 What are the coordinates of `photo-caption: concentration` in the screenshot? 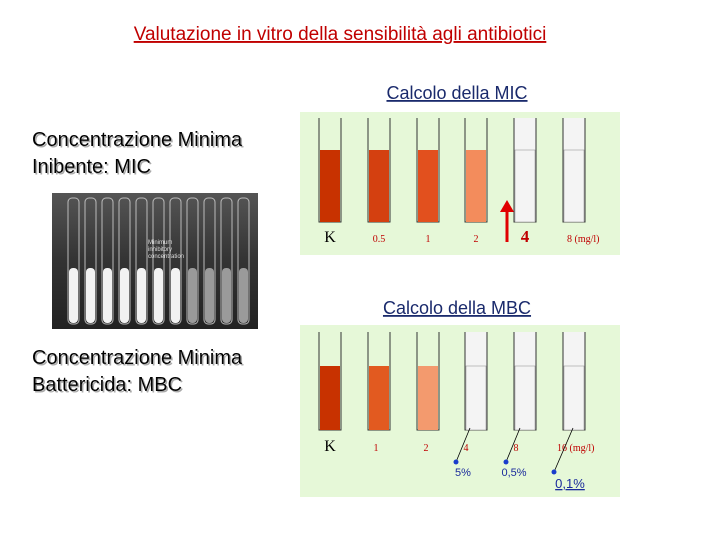 It's located at (166, 257).